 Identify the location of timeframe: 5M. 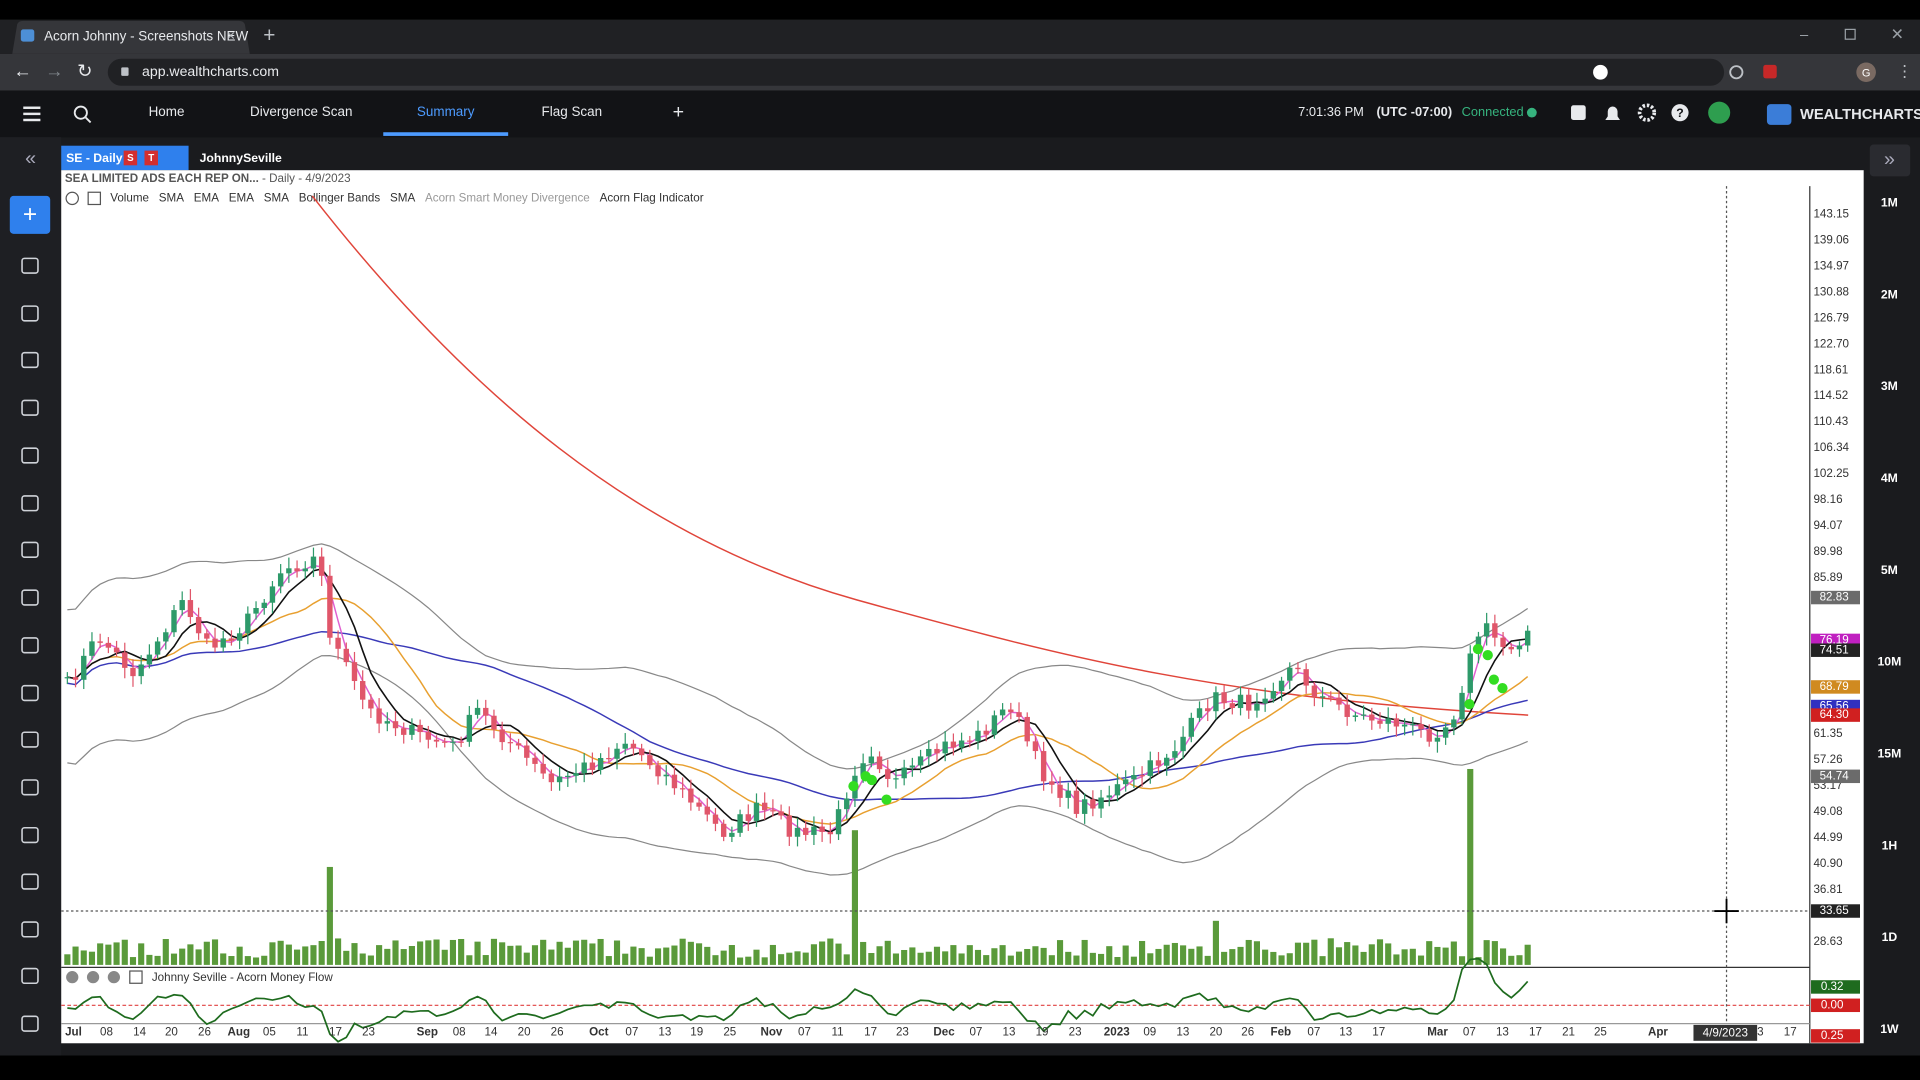
(1889, 570).